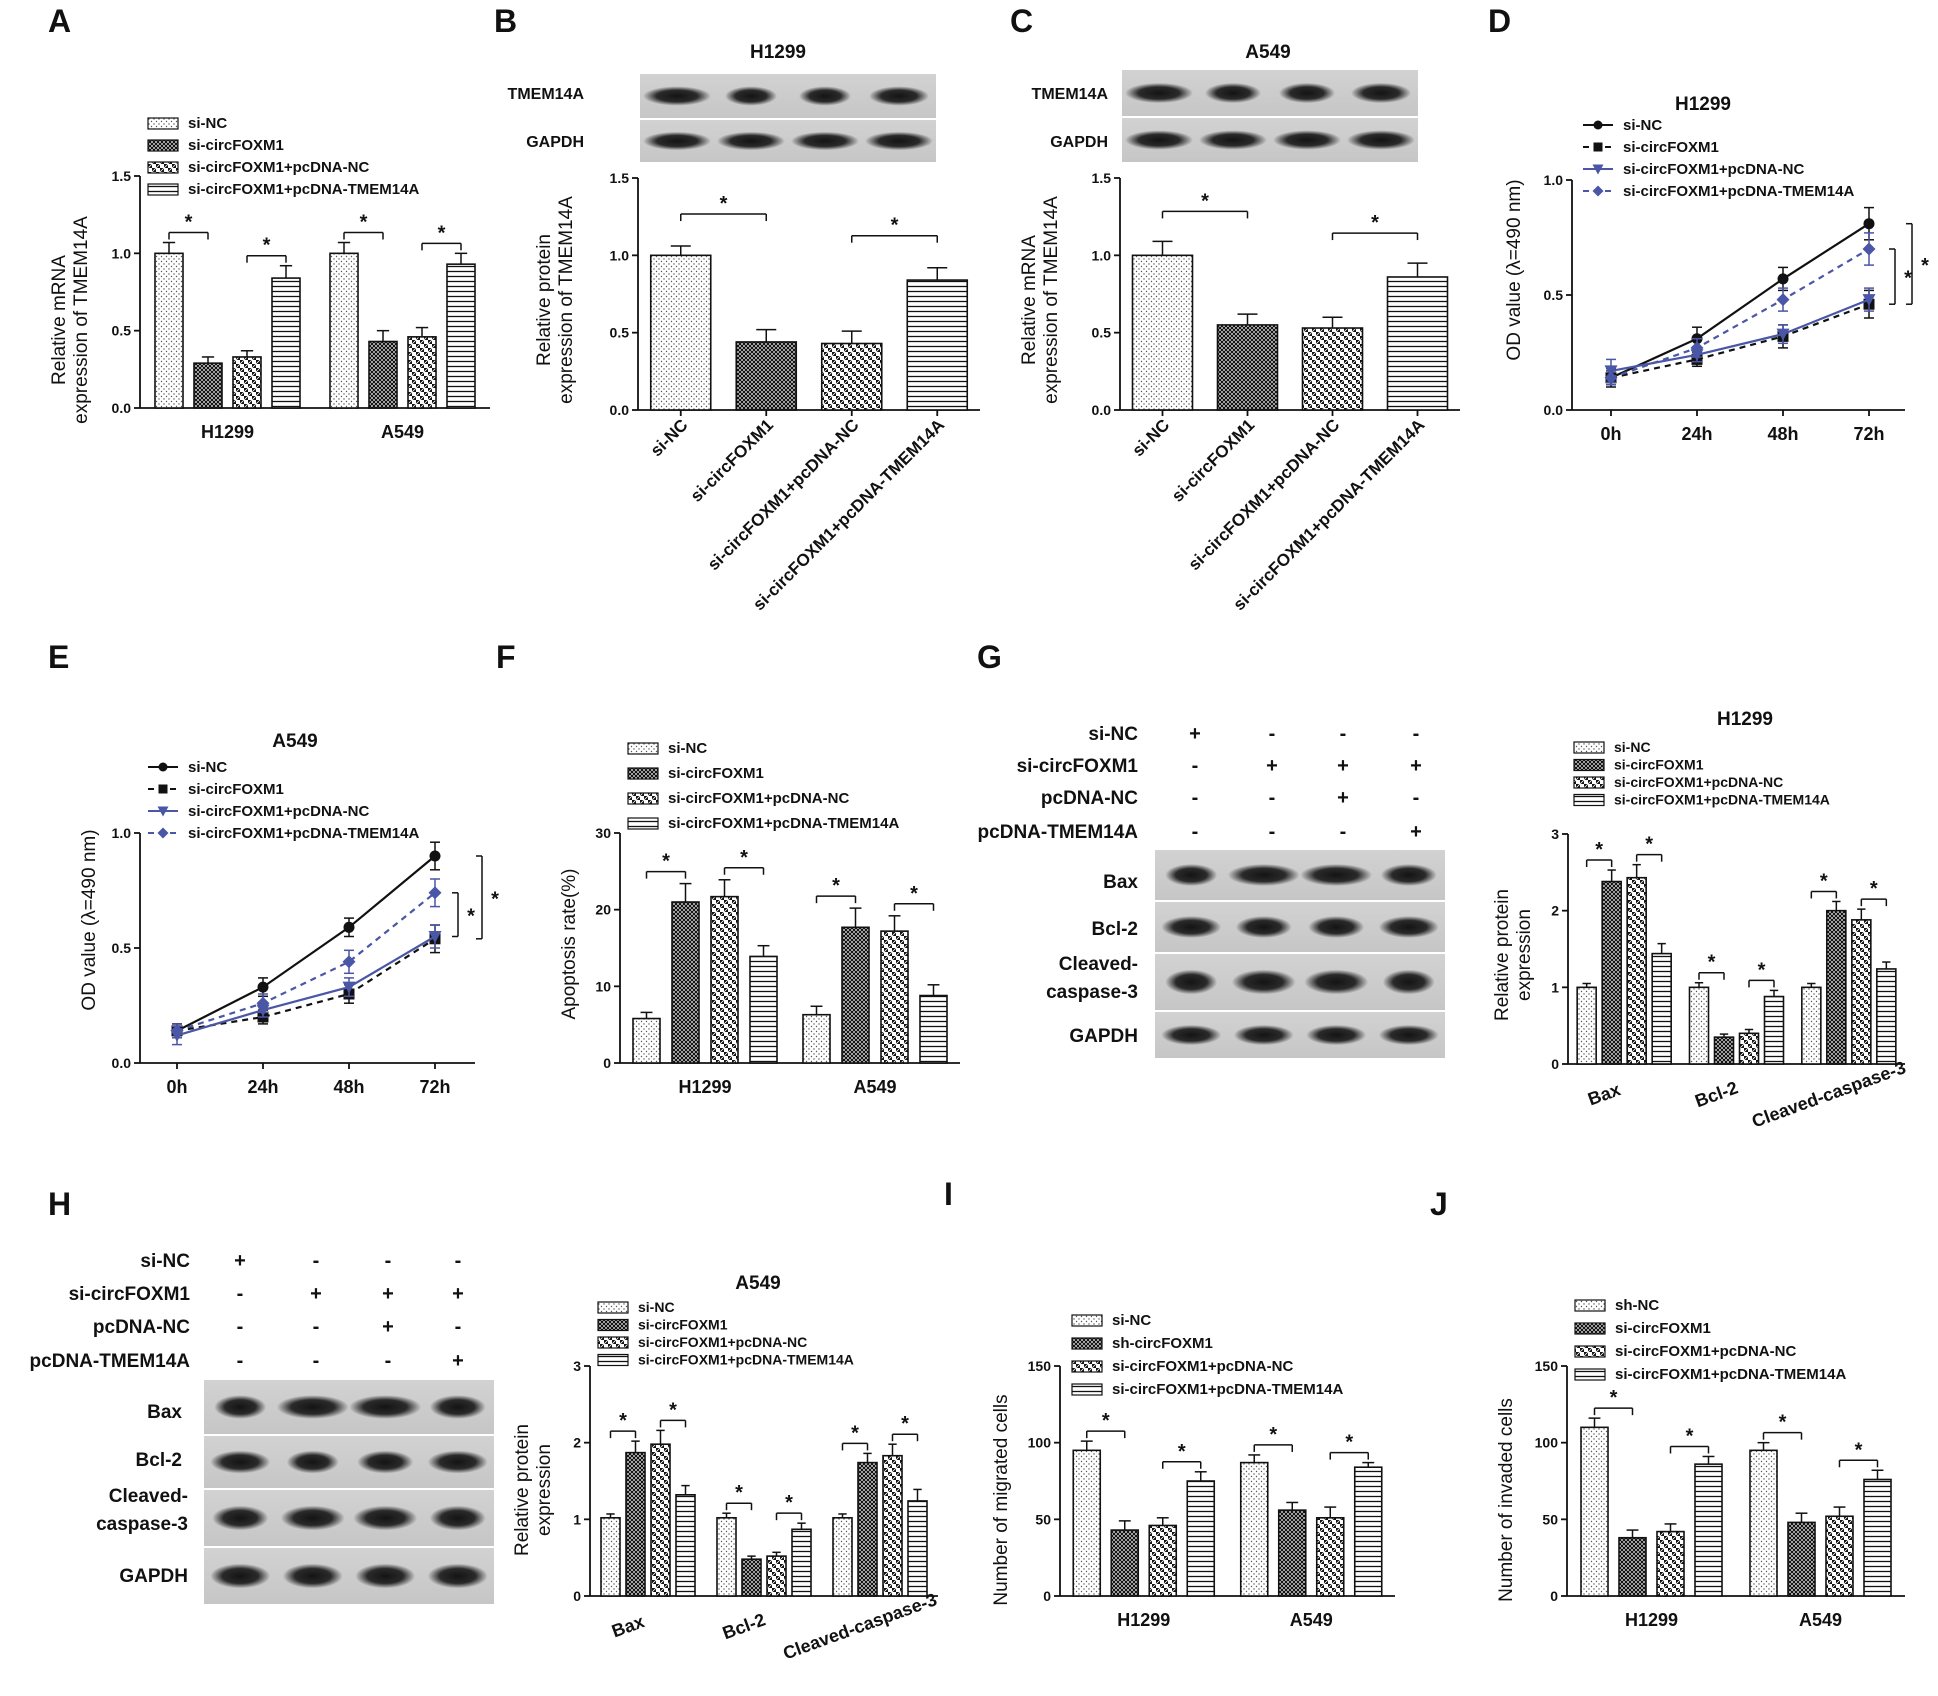 Image resolution: width=1938 pixels, height=1696 pixels. I want to click on blot-h-bax, so click(349, 1407).